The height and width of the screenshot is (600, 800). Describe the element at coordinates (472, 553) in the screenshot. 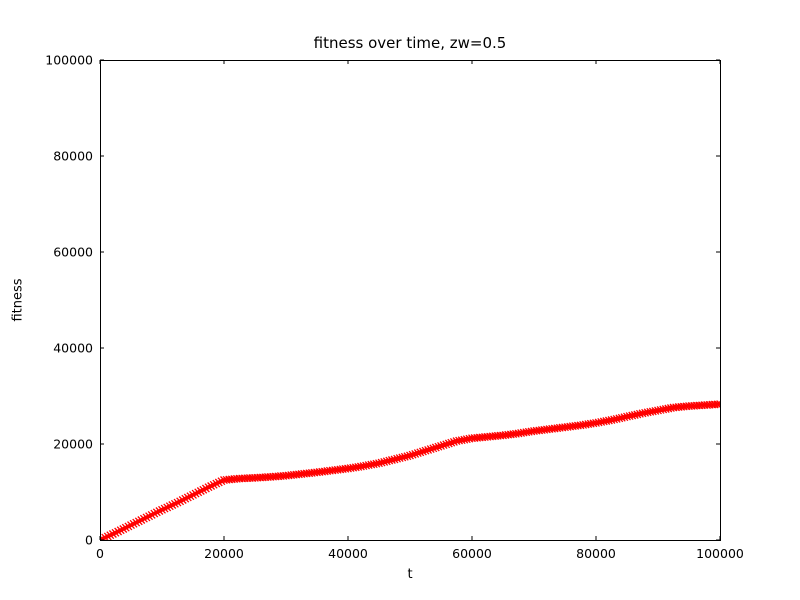

I see `x-tick-label: 60000` at that location.